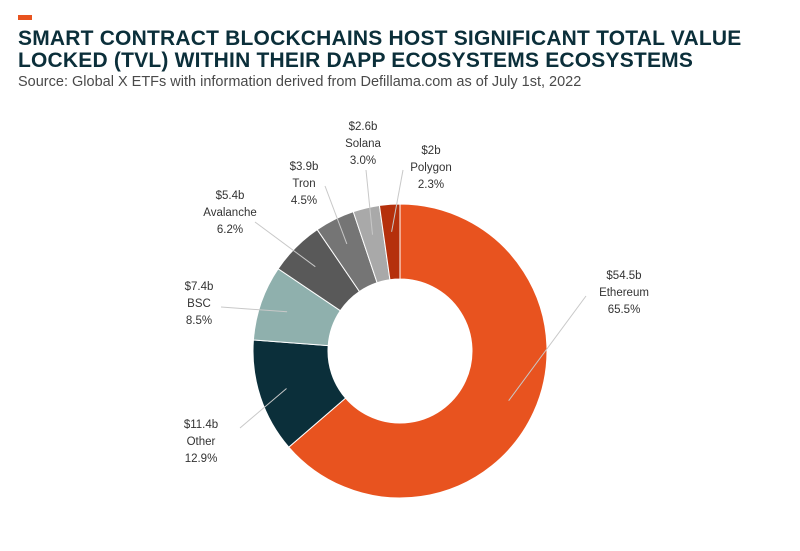 The width and height of the screenshot is (800, 551). I want to click on label-ethereum-name: Ethereum, so click(624, 293).